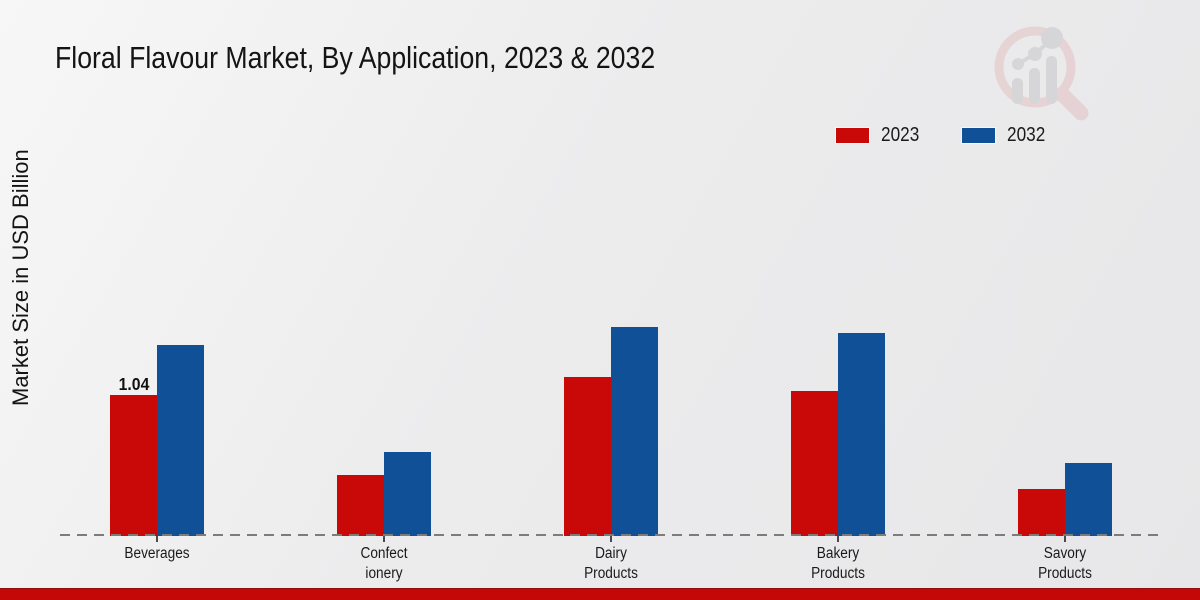 This screenshot has height=600, width=1200. I want to click on bar-2032-savory-products, so click(1088, 499).